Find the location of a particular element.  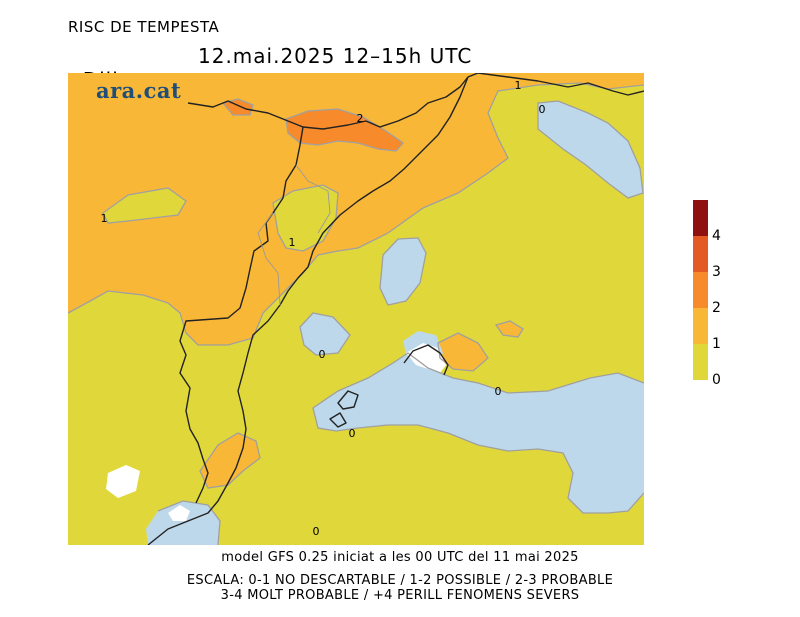

legend-label-2: 2 is located at coordinates (716, 308).